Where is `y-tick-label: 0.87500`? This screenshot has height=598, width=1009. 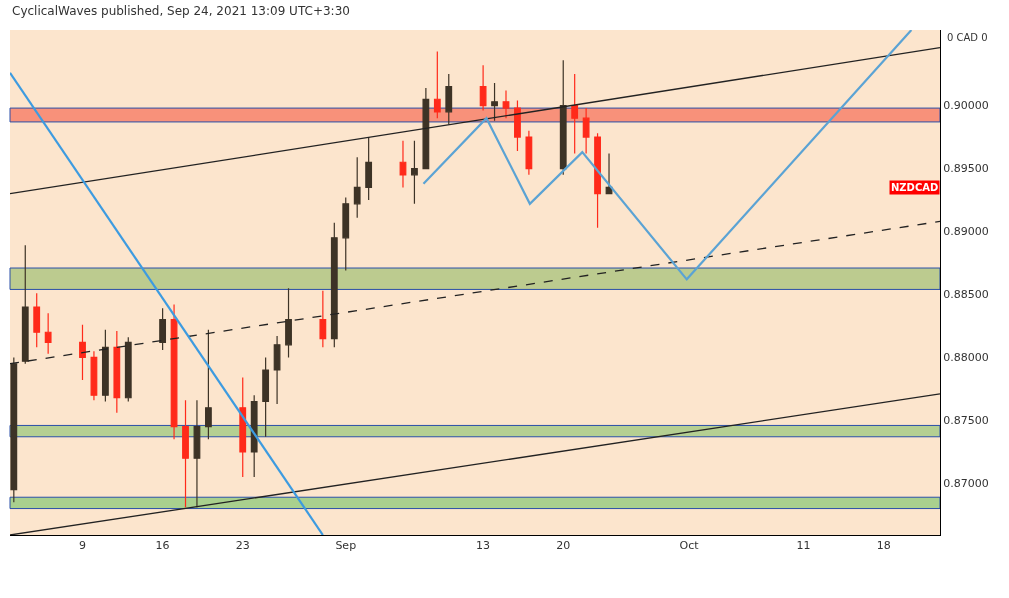 y-tick-label: 0.87500 is located at coordinates (966, 421).